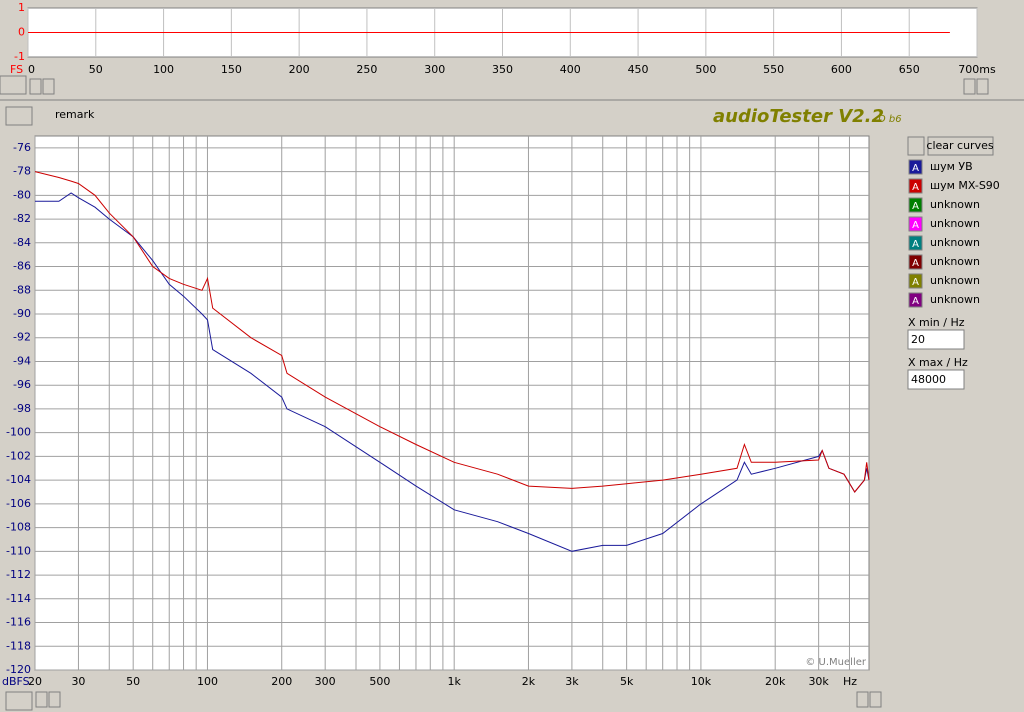  What do you see at coordinates (22, 147) in the screenshot?
I see `y-tick-label: -76` at bounding box center [22, 147].